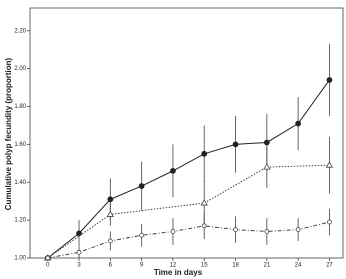 This screenshot has height=279, width=346. Describe the element at coordinates (188, 240) in the screenshot. I see `series-line` at that location.